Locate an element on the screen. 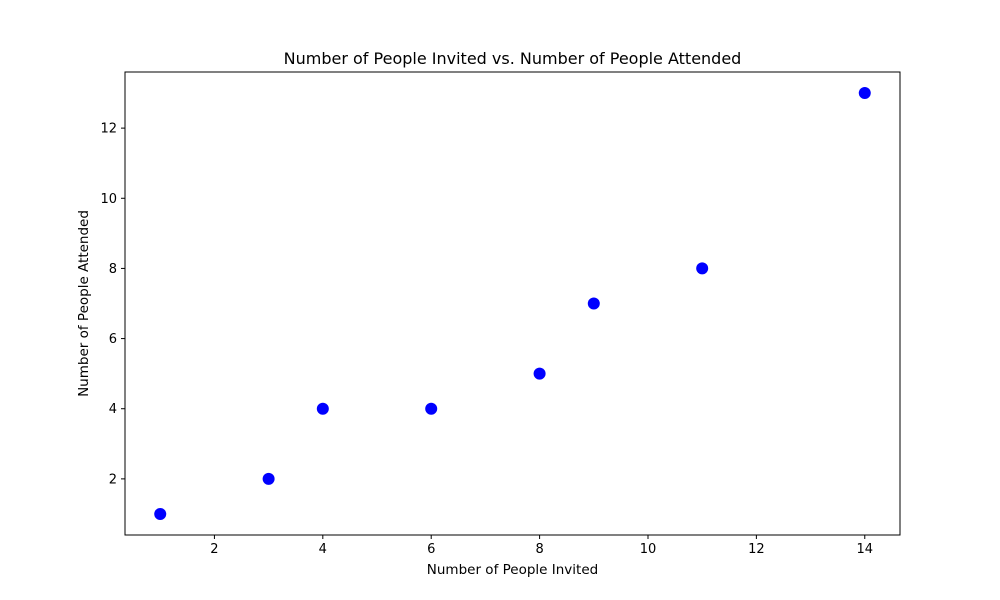 This screenshot has height=600, width=1000. x-tick-label: 4 is located at coordinates (323, 549).